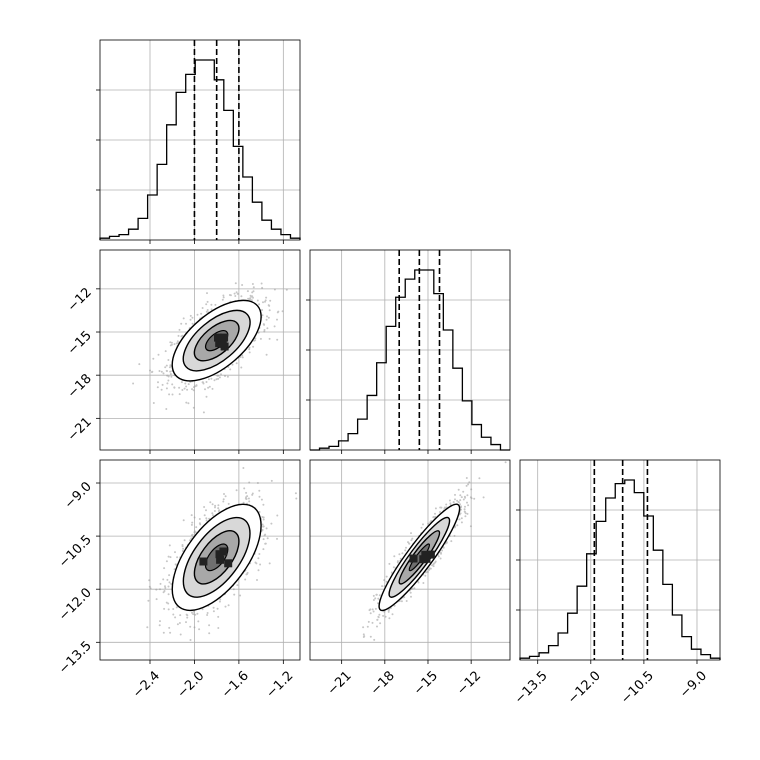 This screenshot has width=760, height=760. I want to click on ytick-label-c-2: −10.5, so click(75, 551).